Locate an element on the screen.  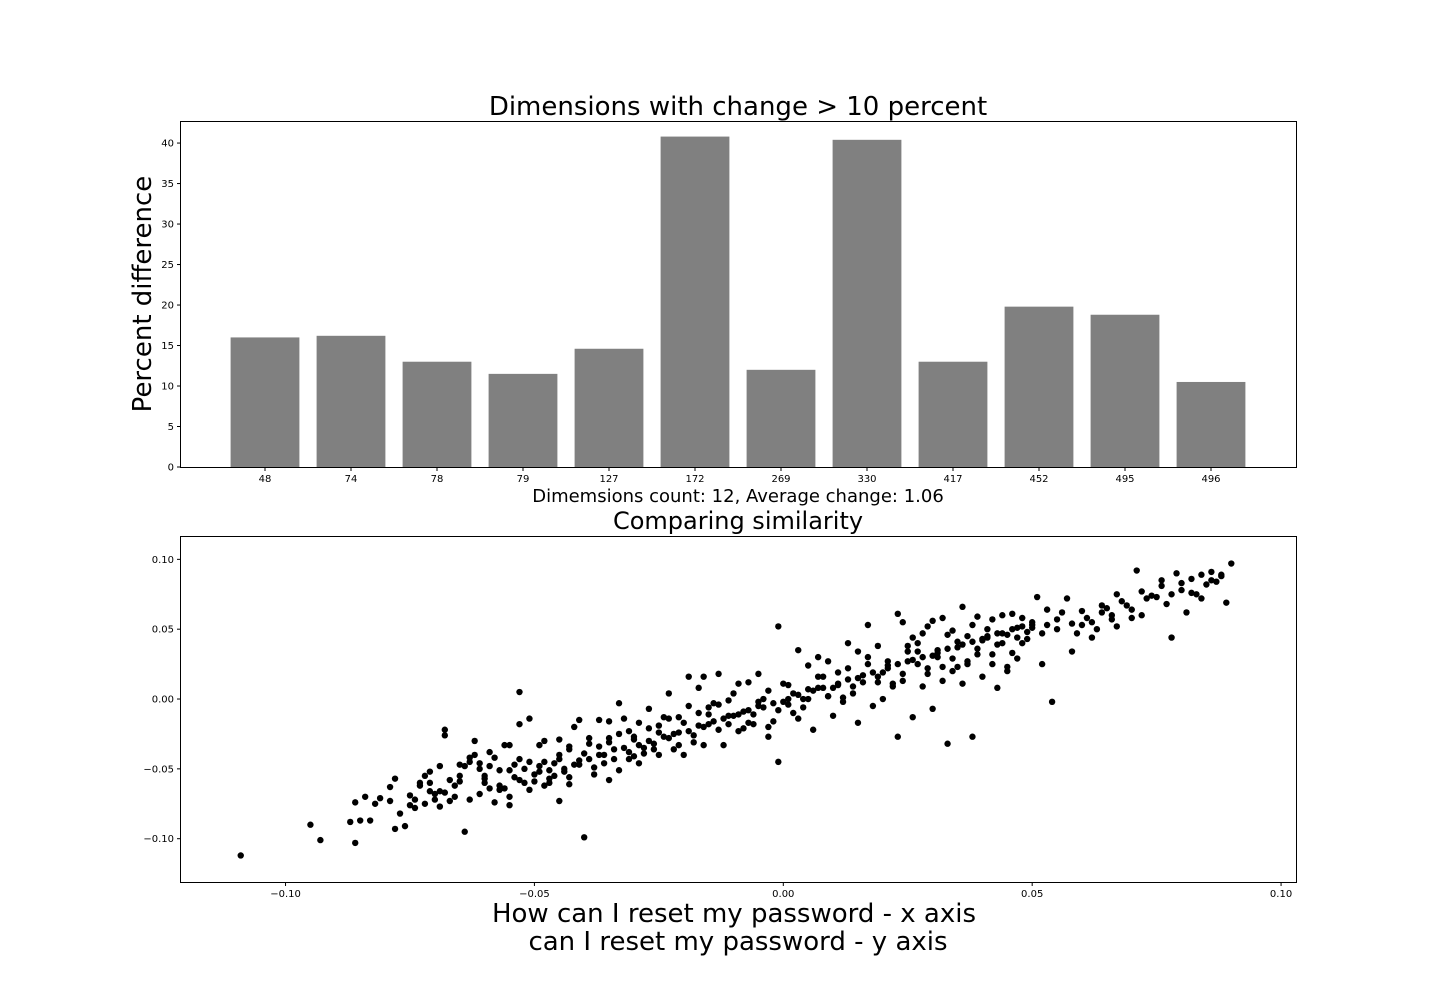
bar-chart-y-axis-label: Percent difference is located at coordinates (143, 294).